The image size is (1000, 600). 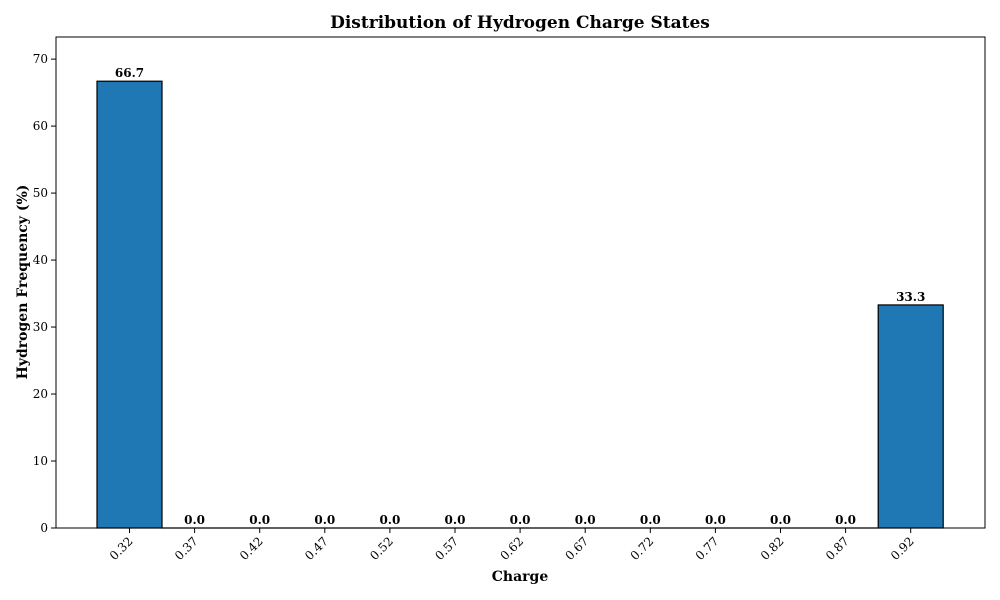 What do you see at coordinates (40, 327) in the screenshot?
I see `y-tick-label: 30` at bounding box center [40, 327].